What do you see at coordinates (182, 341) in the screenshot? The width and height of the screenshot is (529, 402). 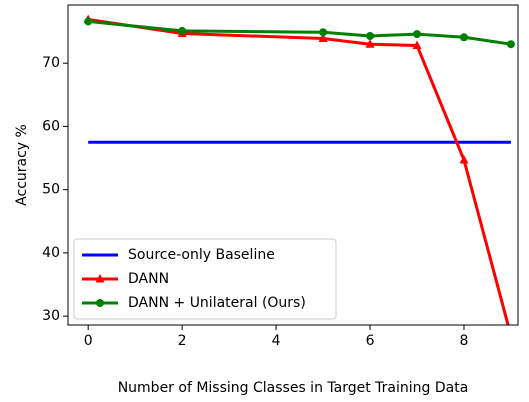 I see `x-tick-label: 2` at bounding box center [182, 341].